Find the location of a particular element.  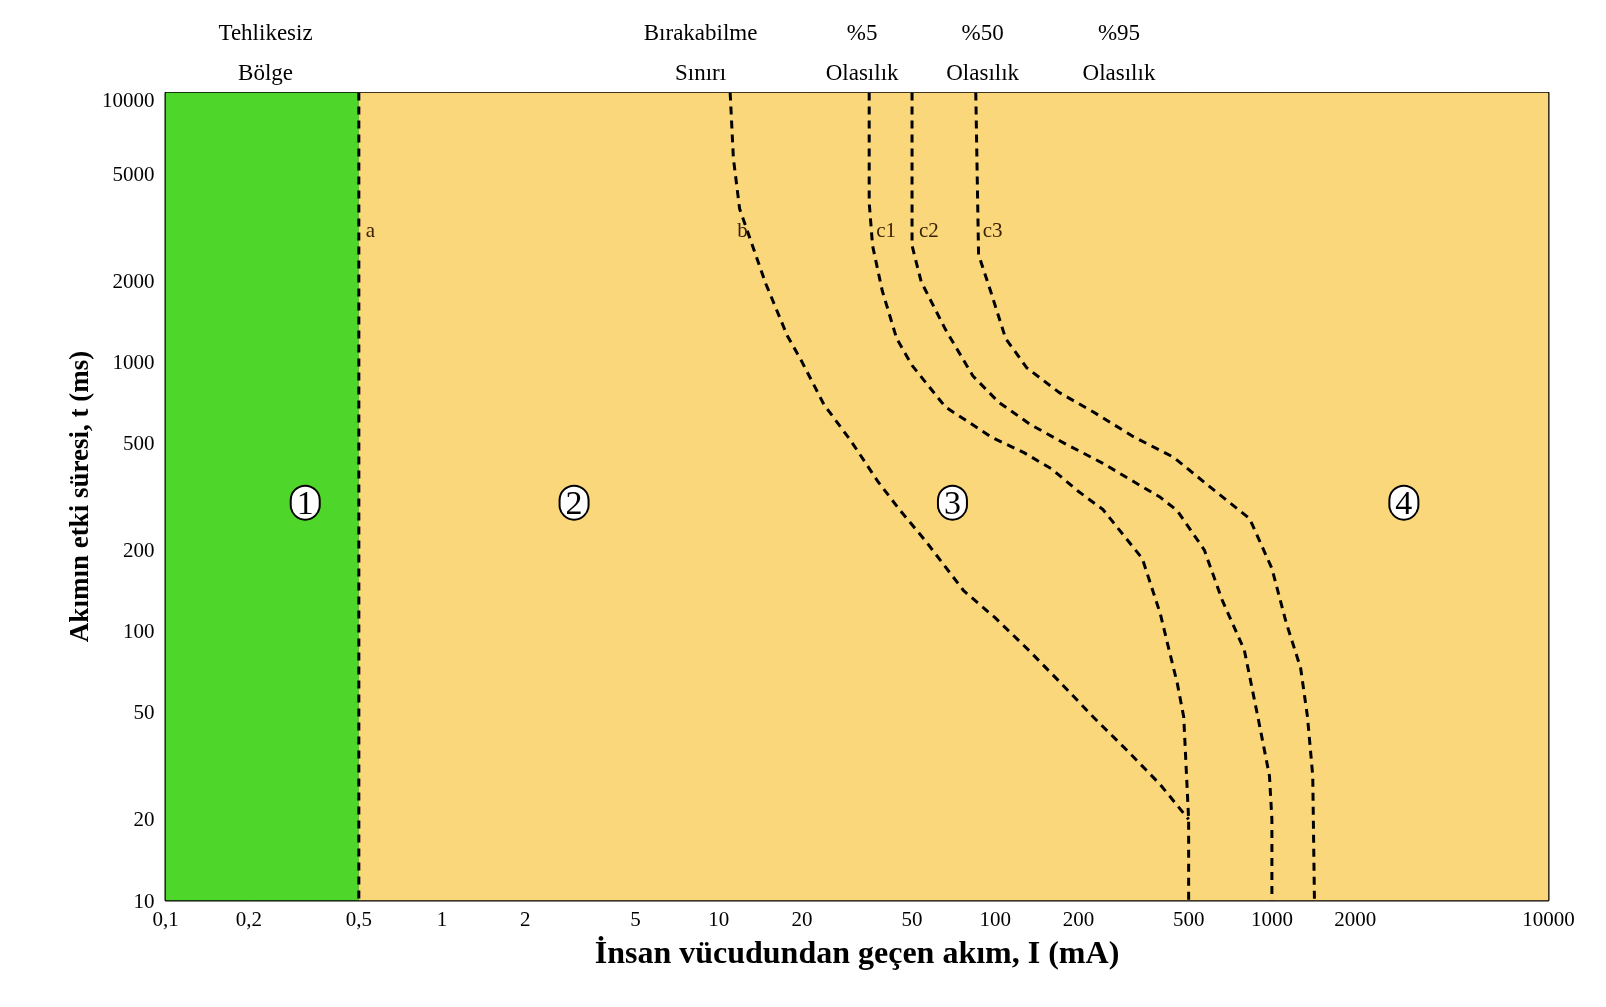

series-label: c1 is located at coordinates (886, 229).